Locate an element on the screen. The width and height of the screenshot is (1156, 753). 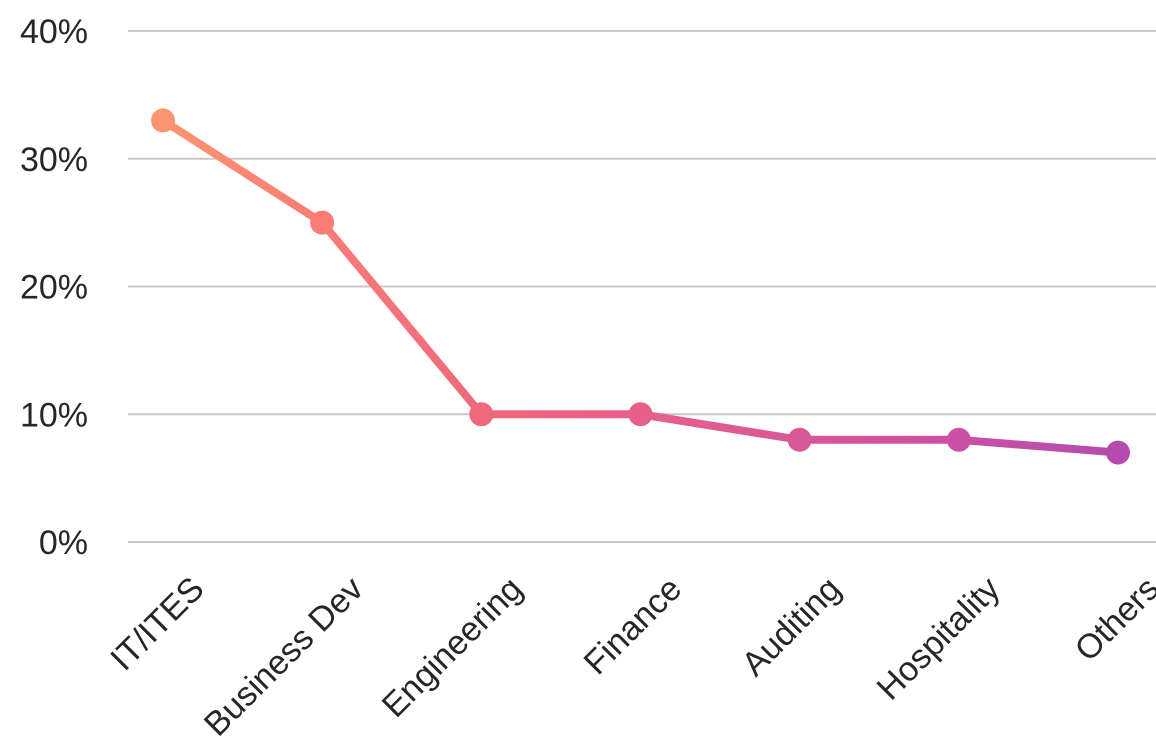
y-tick-label: 30% is located at coordinates (54, 160).